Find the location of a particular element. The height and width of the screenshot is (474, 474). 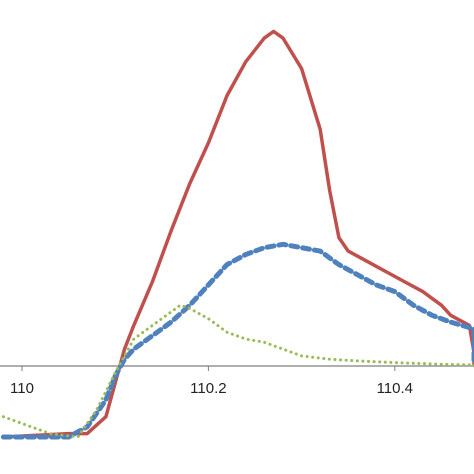

x-tick-label: 110.2 is located at coordinates (208, 388).